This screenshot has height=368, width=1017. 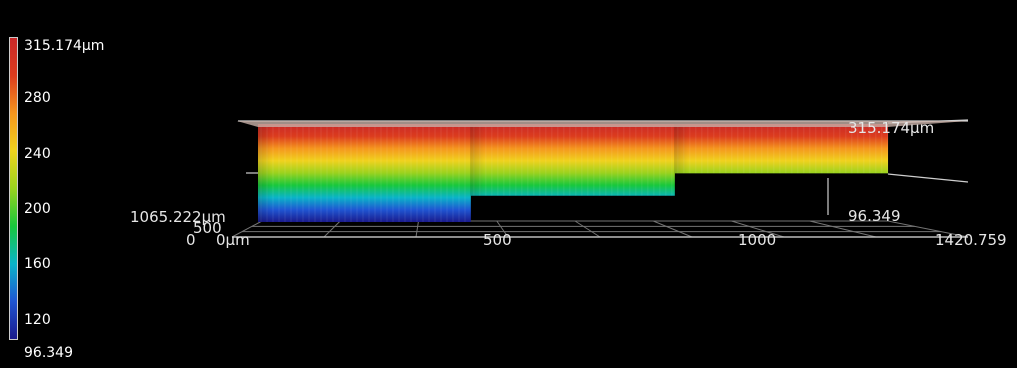 I want to click on scale-tick-label: 240, so click(x=37, y=154).